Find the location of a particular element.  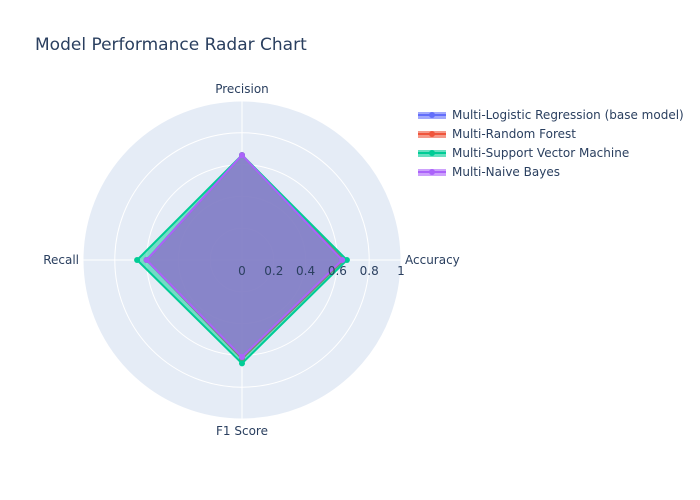

legend-item: Multi-Support Vector Machine is located at coordinates (523, 153).